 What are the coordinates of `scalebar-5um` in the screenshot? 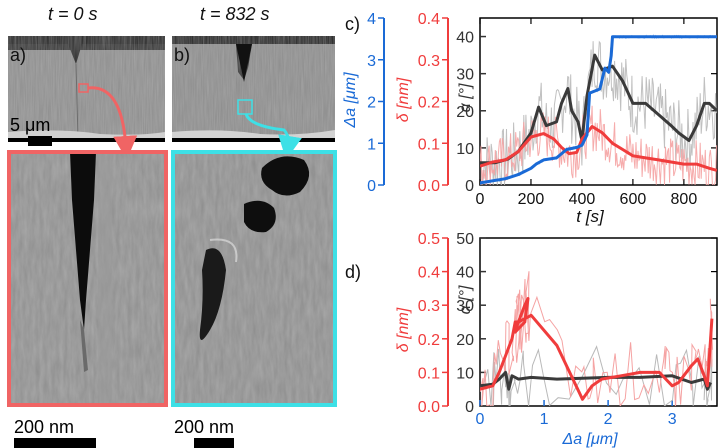 It's located at (40, 141).